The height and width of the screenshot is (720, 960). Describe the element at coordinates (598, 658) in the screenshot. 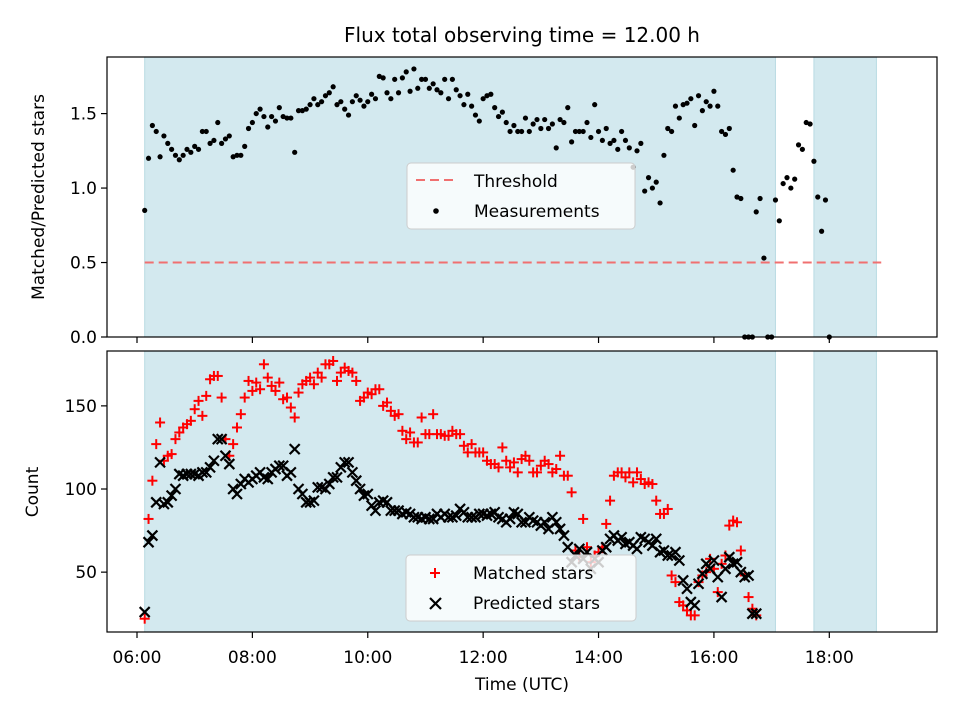

I see `x-tick-label: 14:00` at that location.